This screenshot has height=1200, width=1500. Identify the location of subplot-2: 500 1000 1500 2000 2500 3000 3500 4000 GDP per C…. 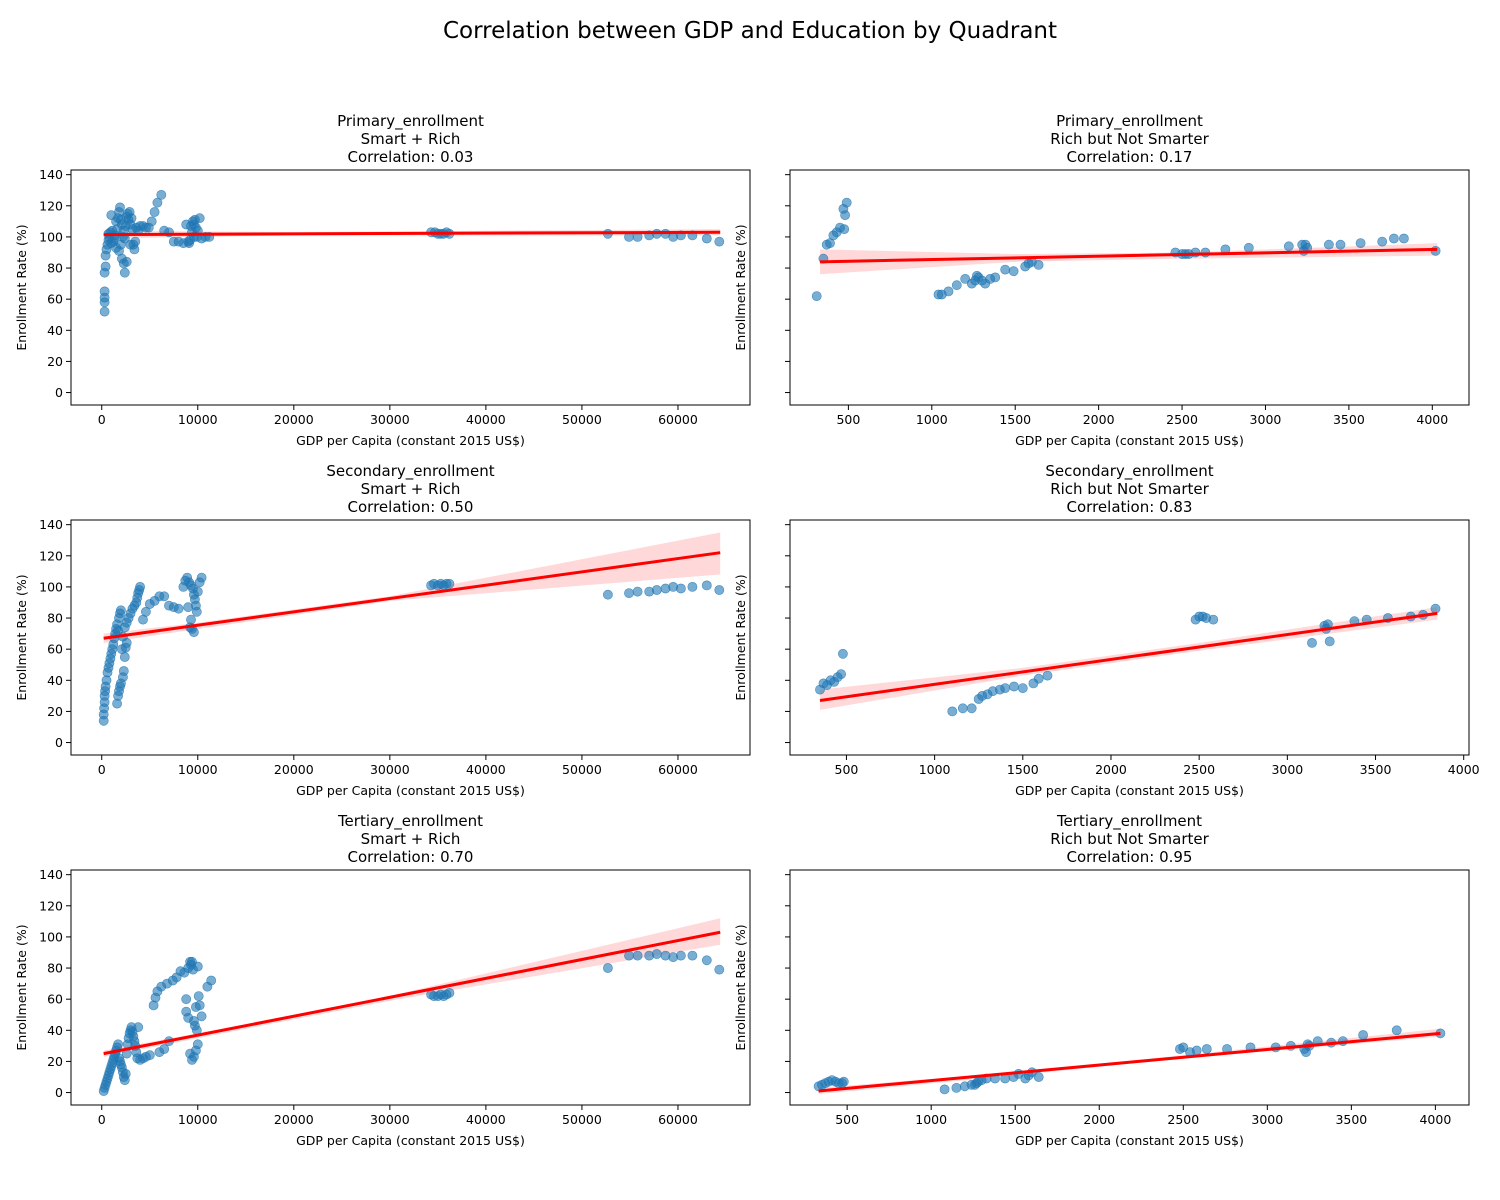
(1101, 280).